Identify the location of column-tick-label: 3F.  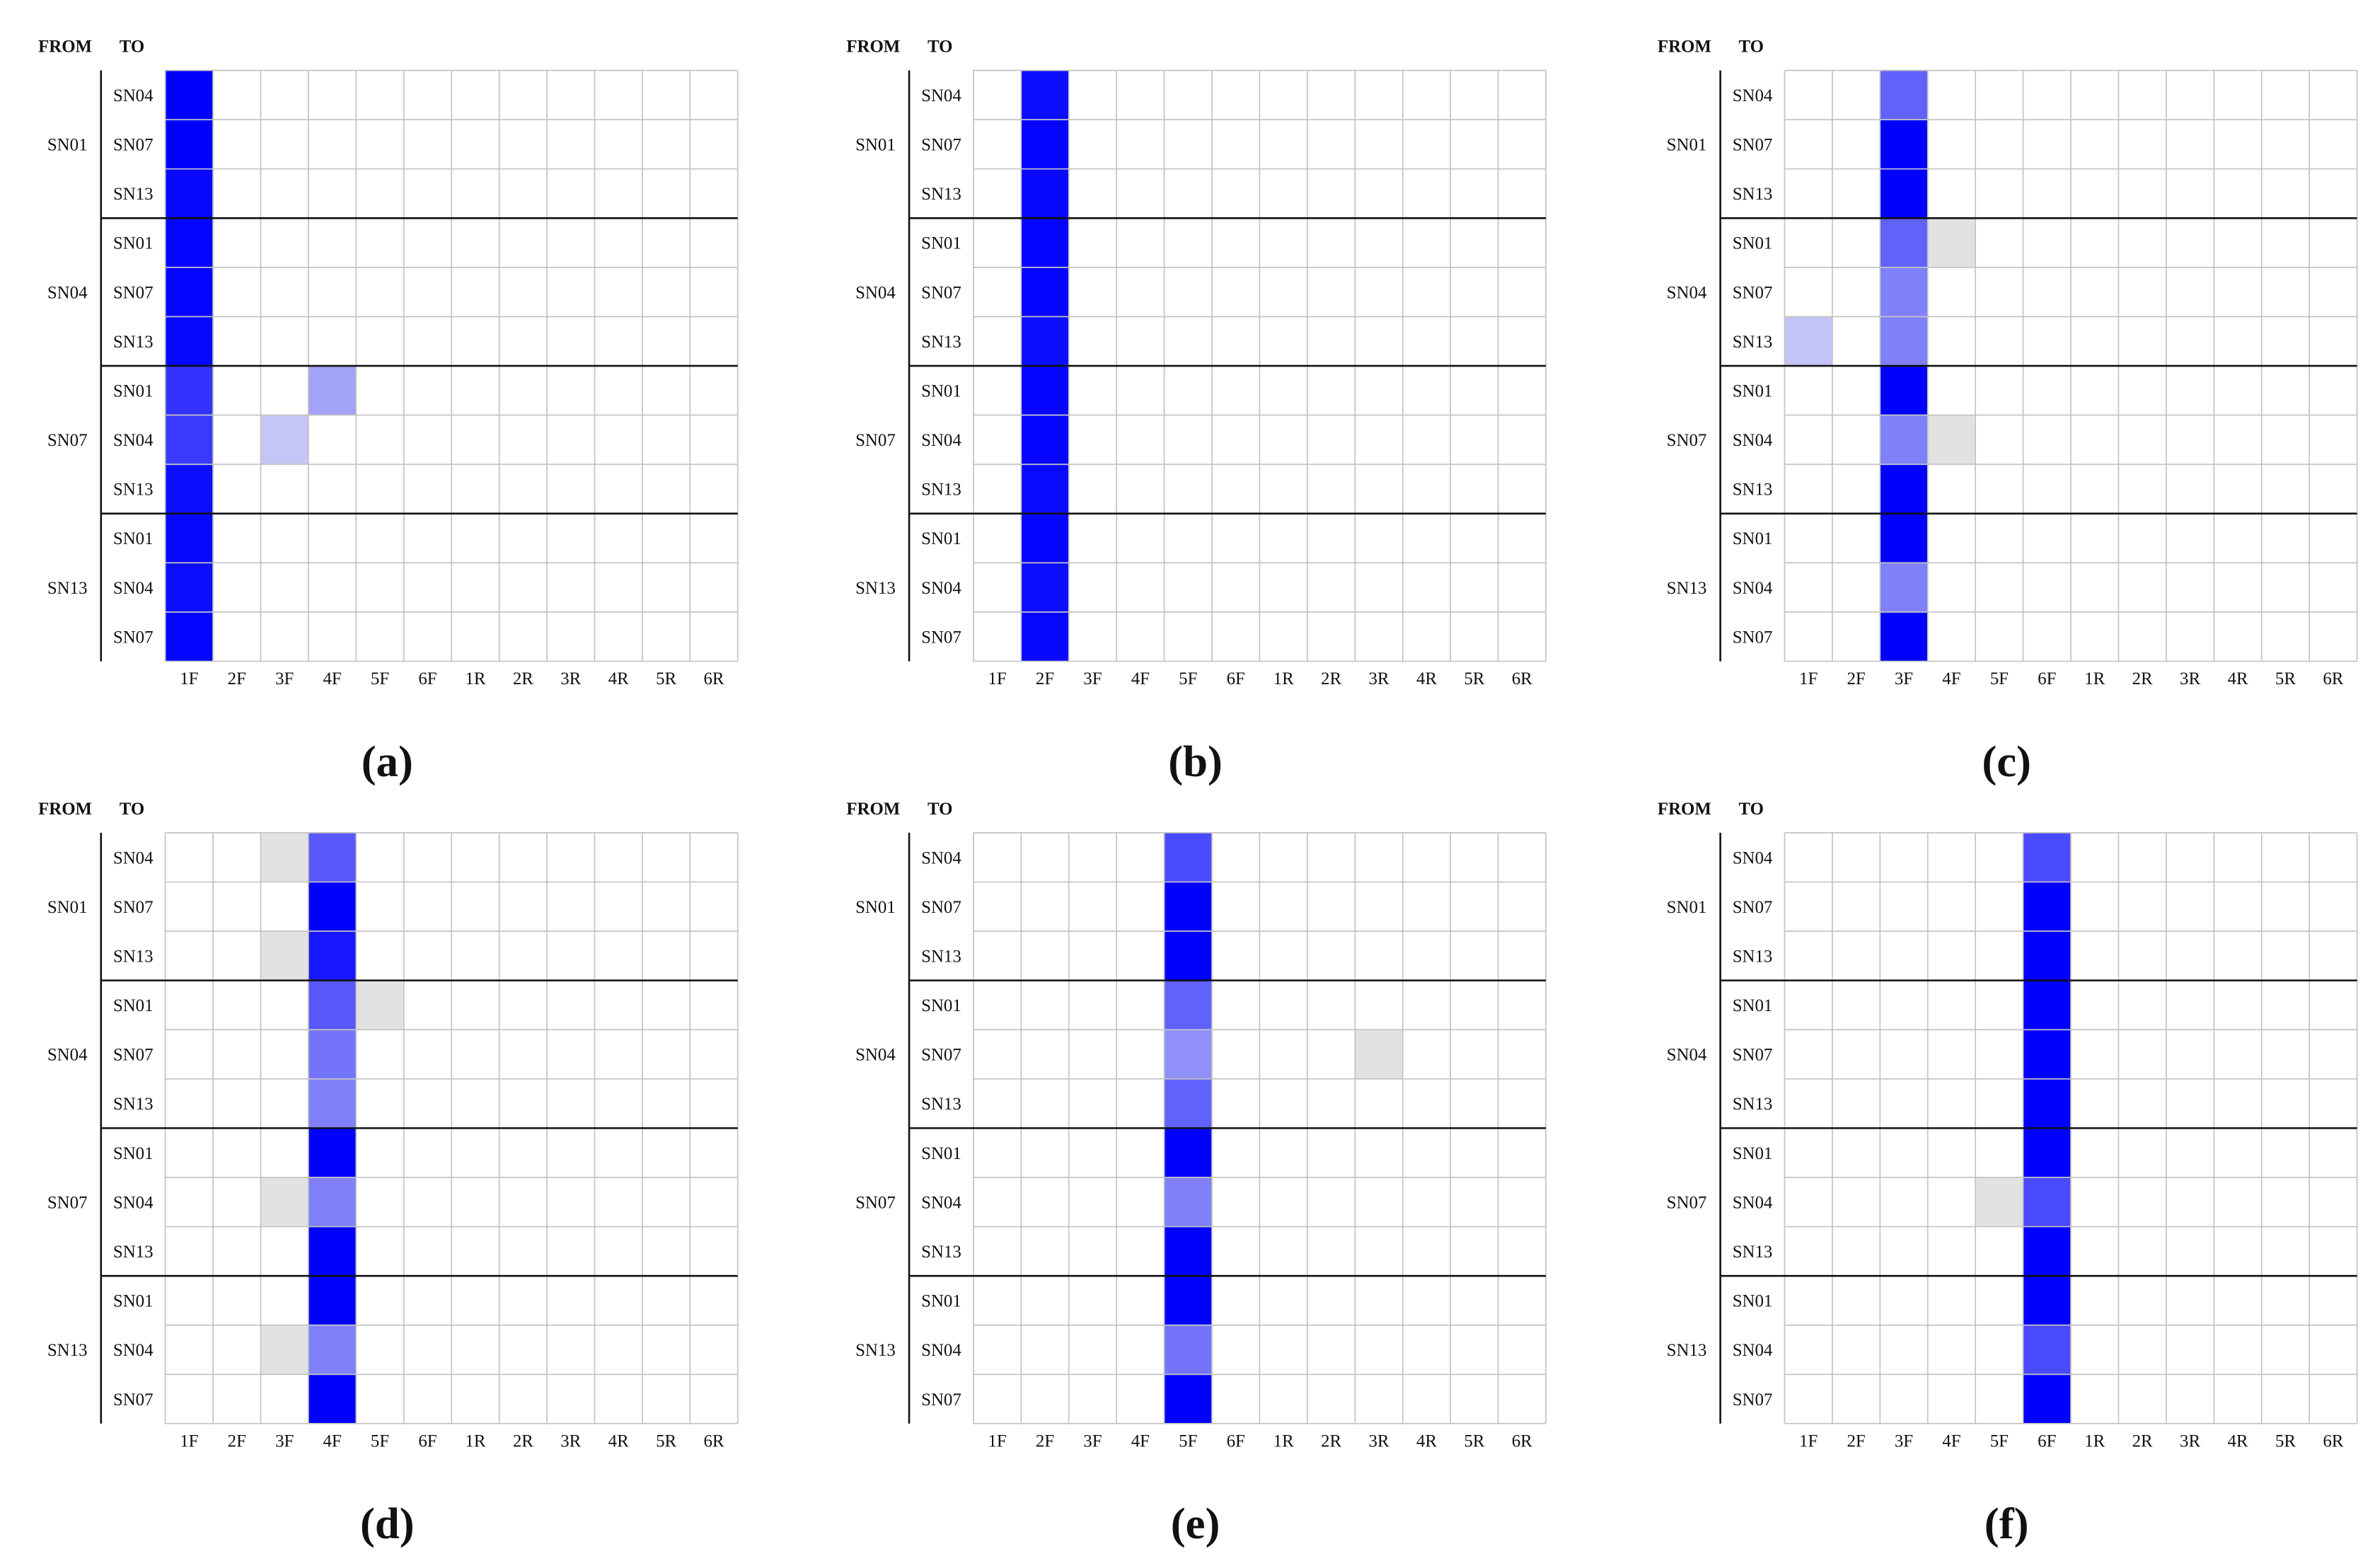
(284, 678).